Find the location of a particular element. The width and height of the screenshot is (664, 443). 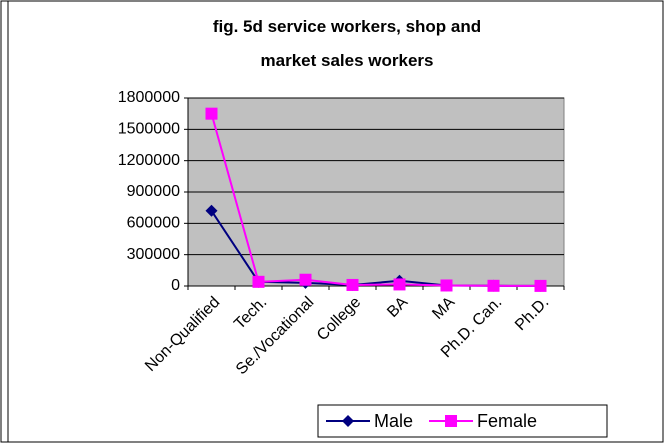

y-tick-label: 0 is located at coordinates (175, 285).